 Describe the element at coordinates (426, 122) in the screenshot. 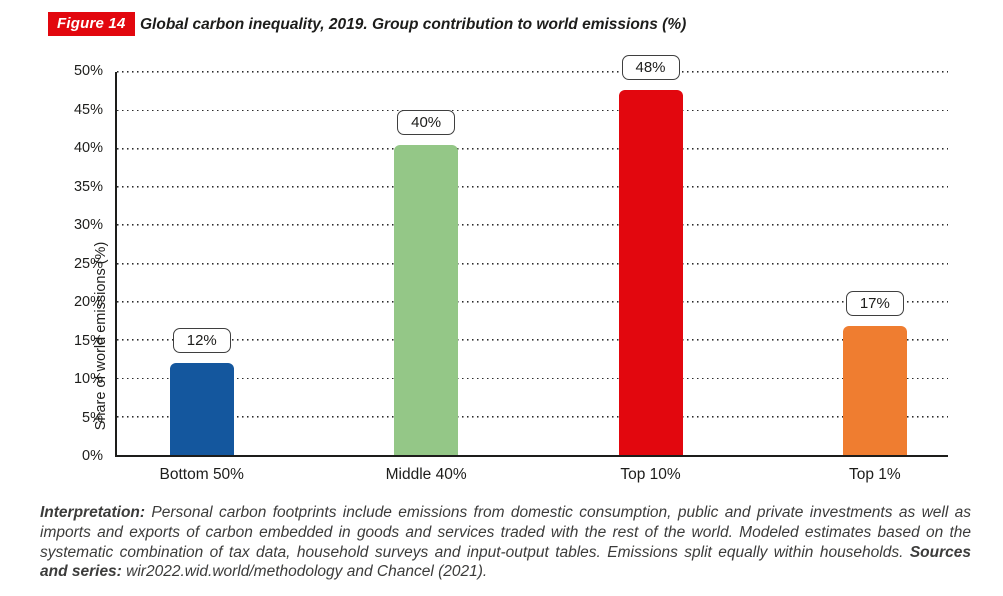

I see `data-label-middle-40-: 40%` at that location.